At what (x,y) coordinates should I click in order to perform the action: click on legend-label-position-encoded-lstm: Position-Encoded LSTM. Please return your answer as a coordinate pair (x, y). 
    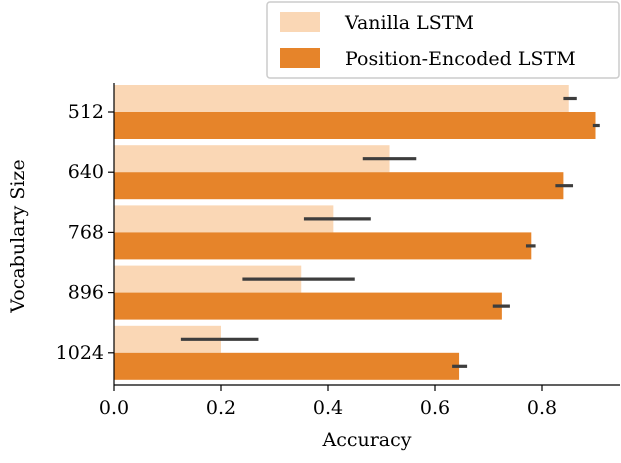
    Looking at the image, I should click on (460, 59).